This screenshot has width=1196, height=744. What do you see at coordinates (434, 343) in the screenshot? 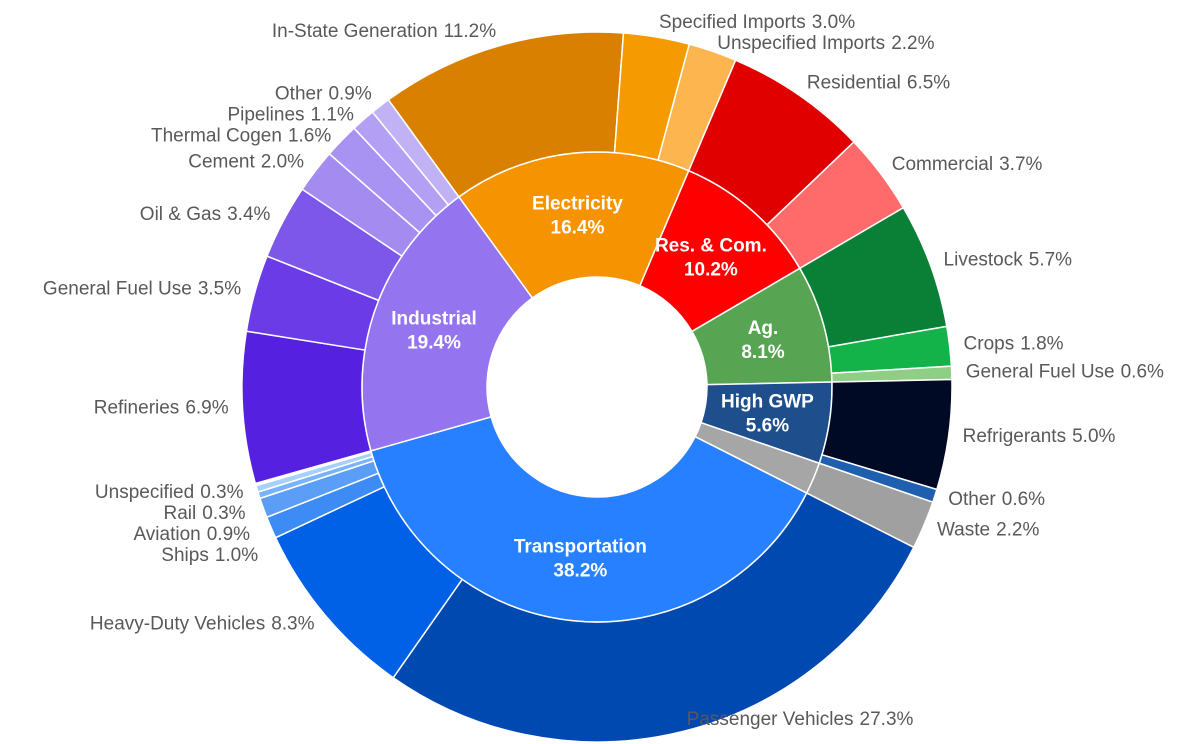
I see `inner-label-value: 19.4%` at bounding box center [434, 343].